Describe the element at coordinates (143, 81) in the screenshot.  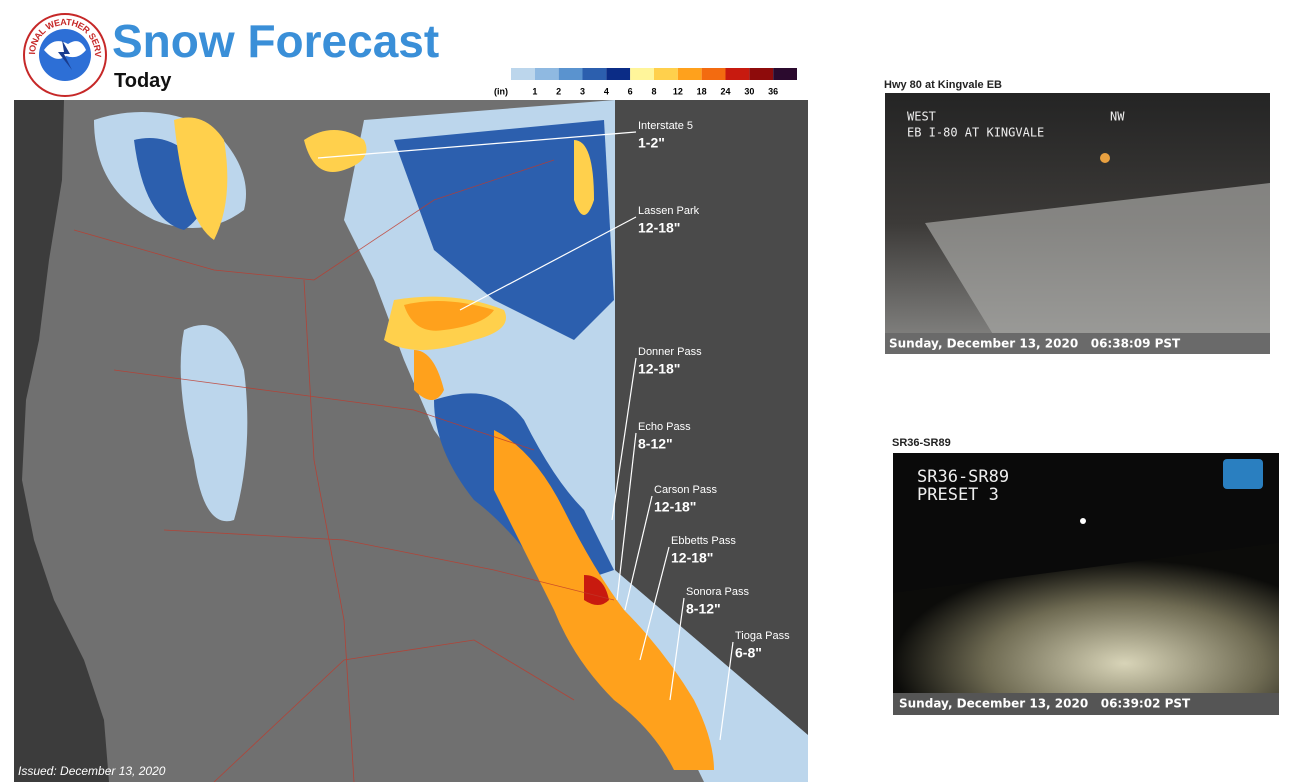
I see `subtitle: Today` at that location.